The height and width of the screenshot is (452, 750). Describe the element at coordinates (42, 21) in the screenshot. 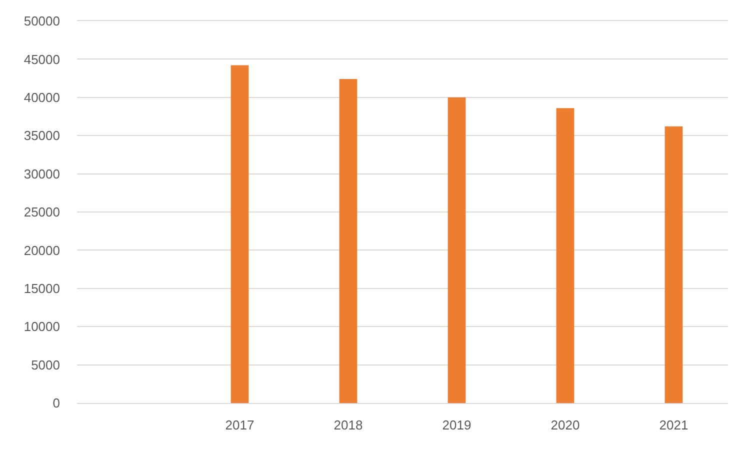

I see `y-tick-label: 50000` at that location.